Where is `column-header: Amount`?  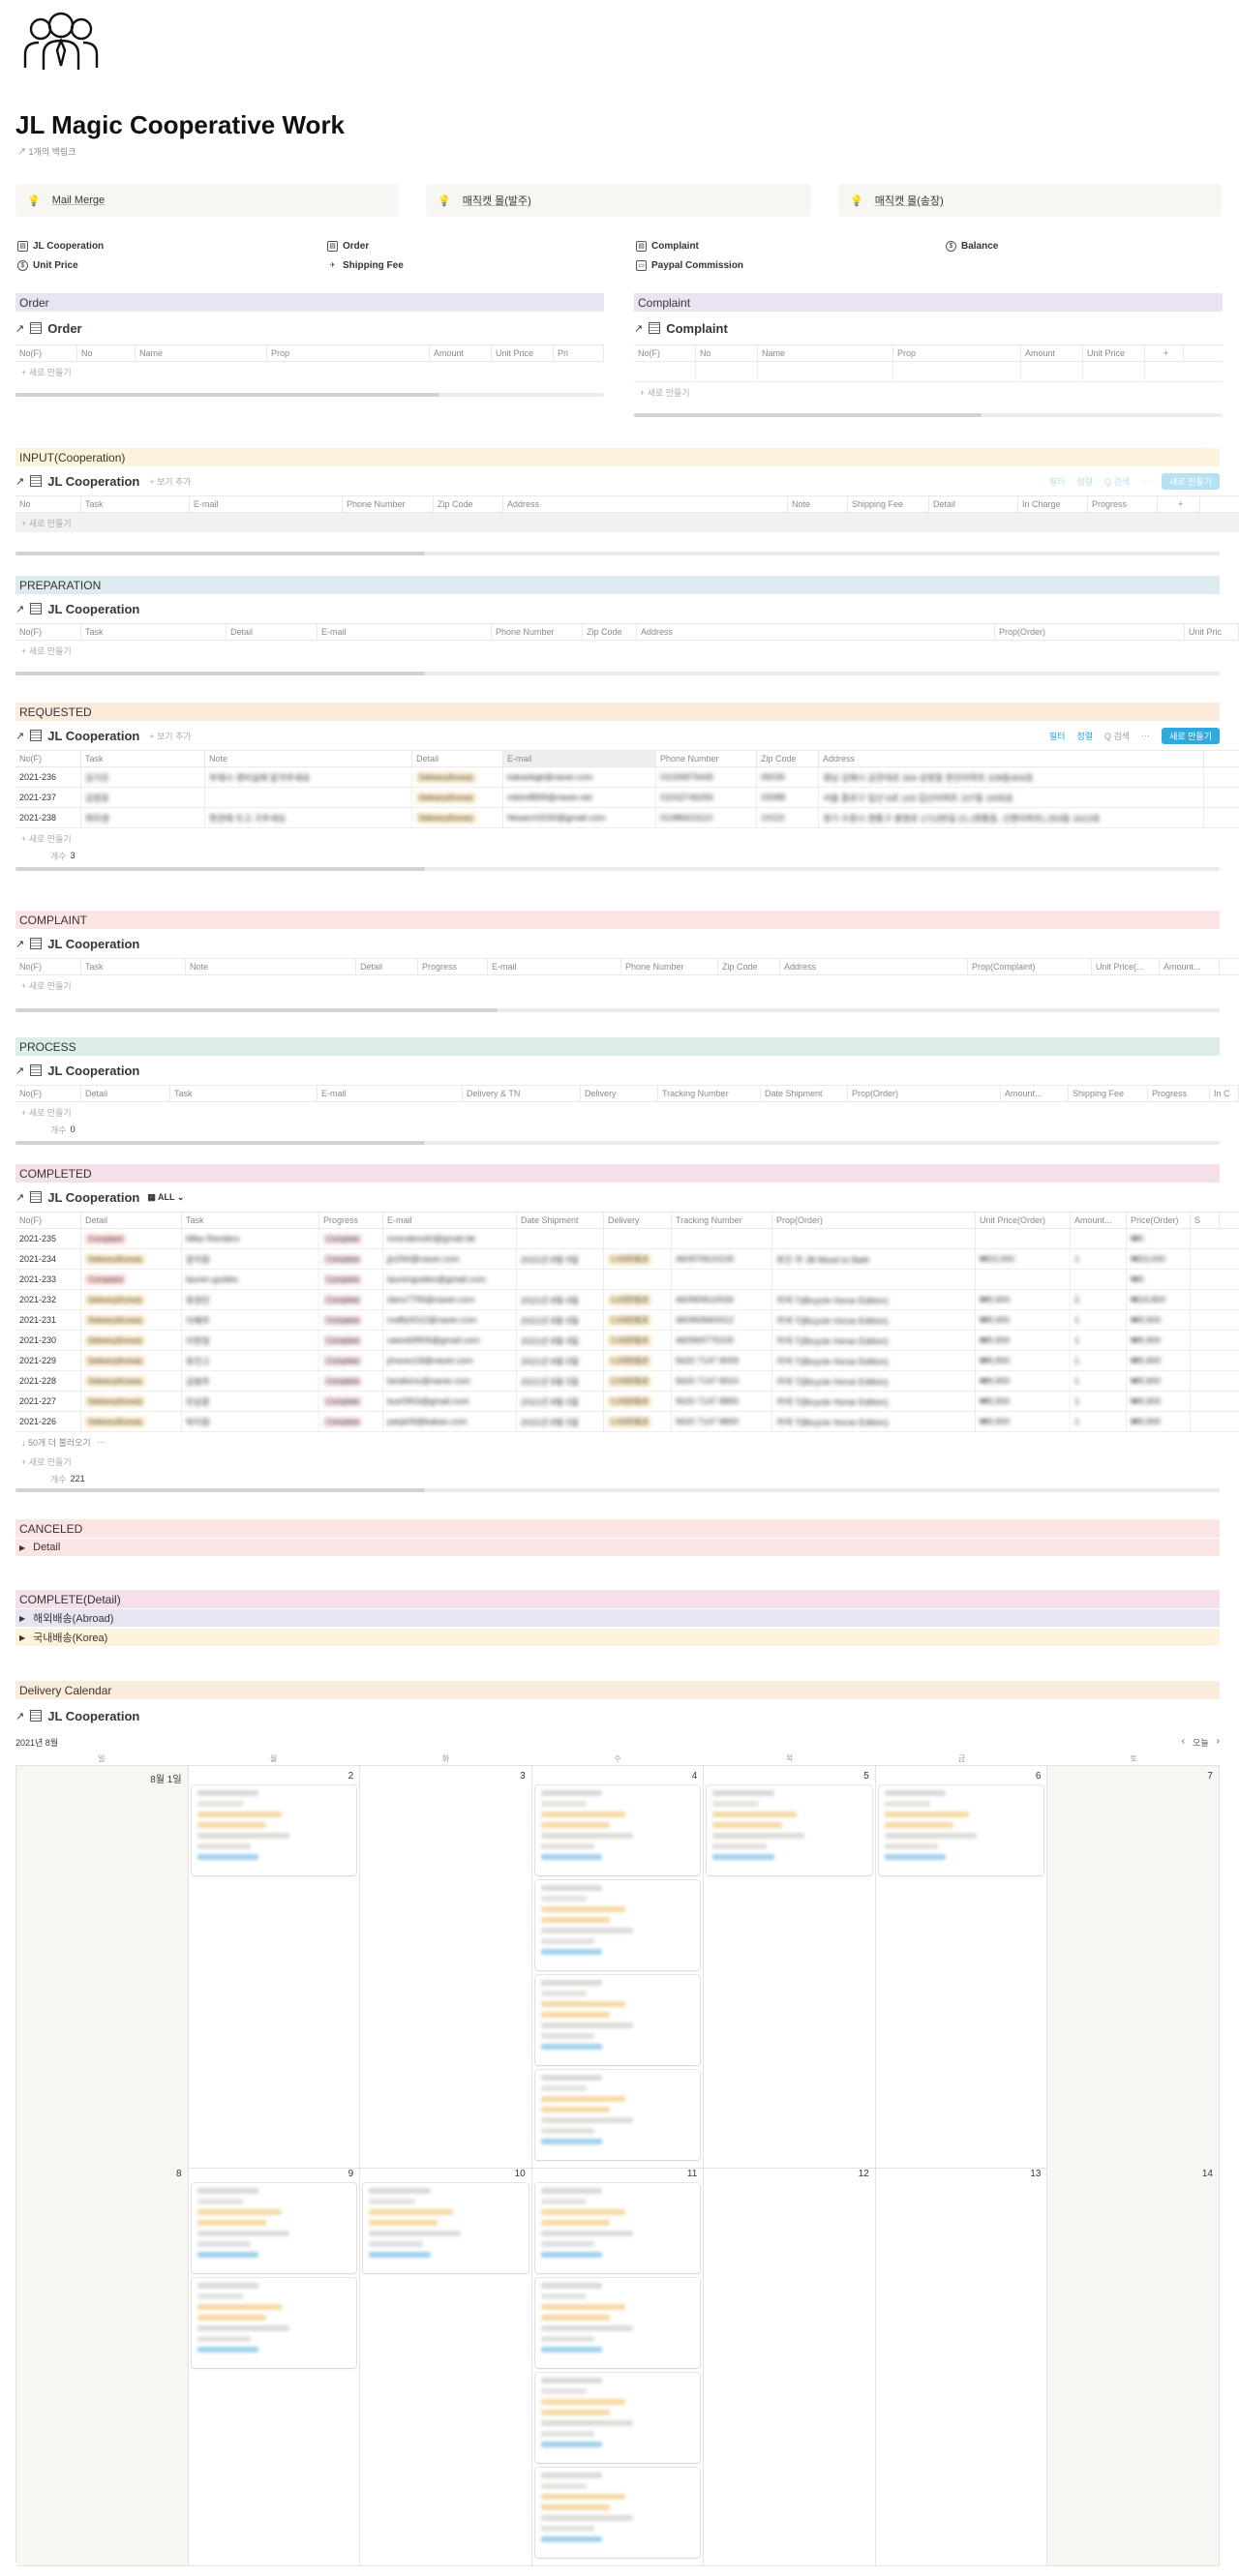
column-header: Amount is located at coordinates (1052, 353).